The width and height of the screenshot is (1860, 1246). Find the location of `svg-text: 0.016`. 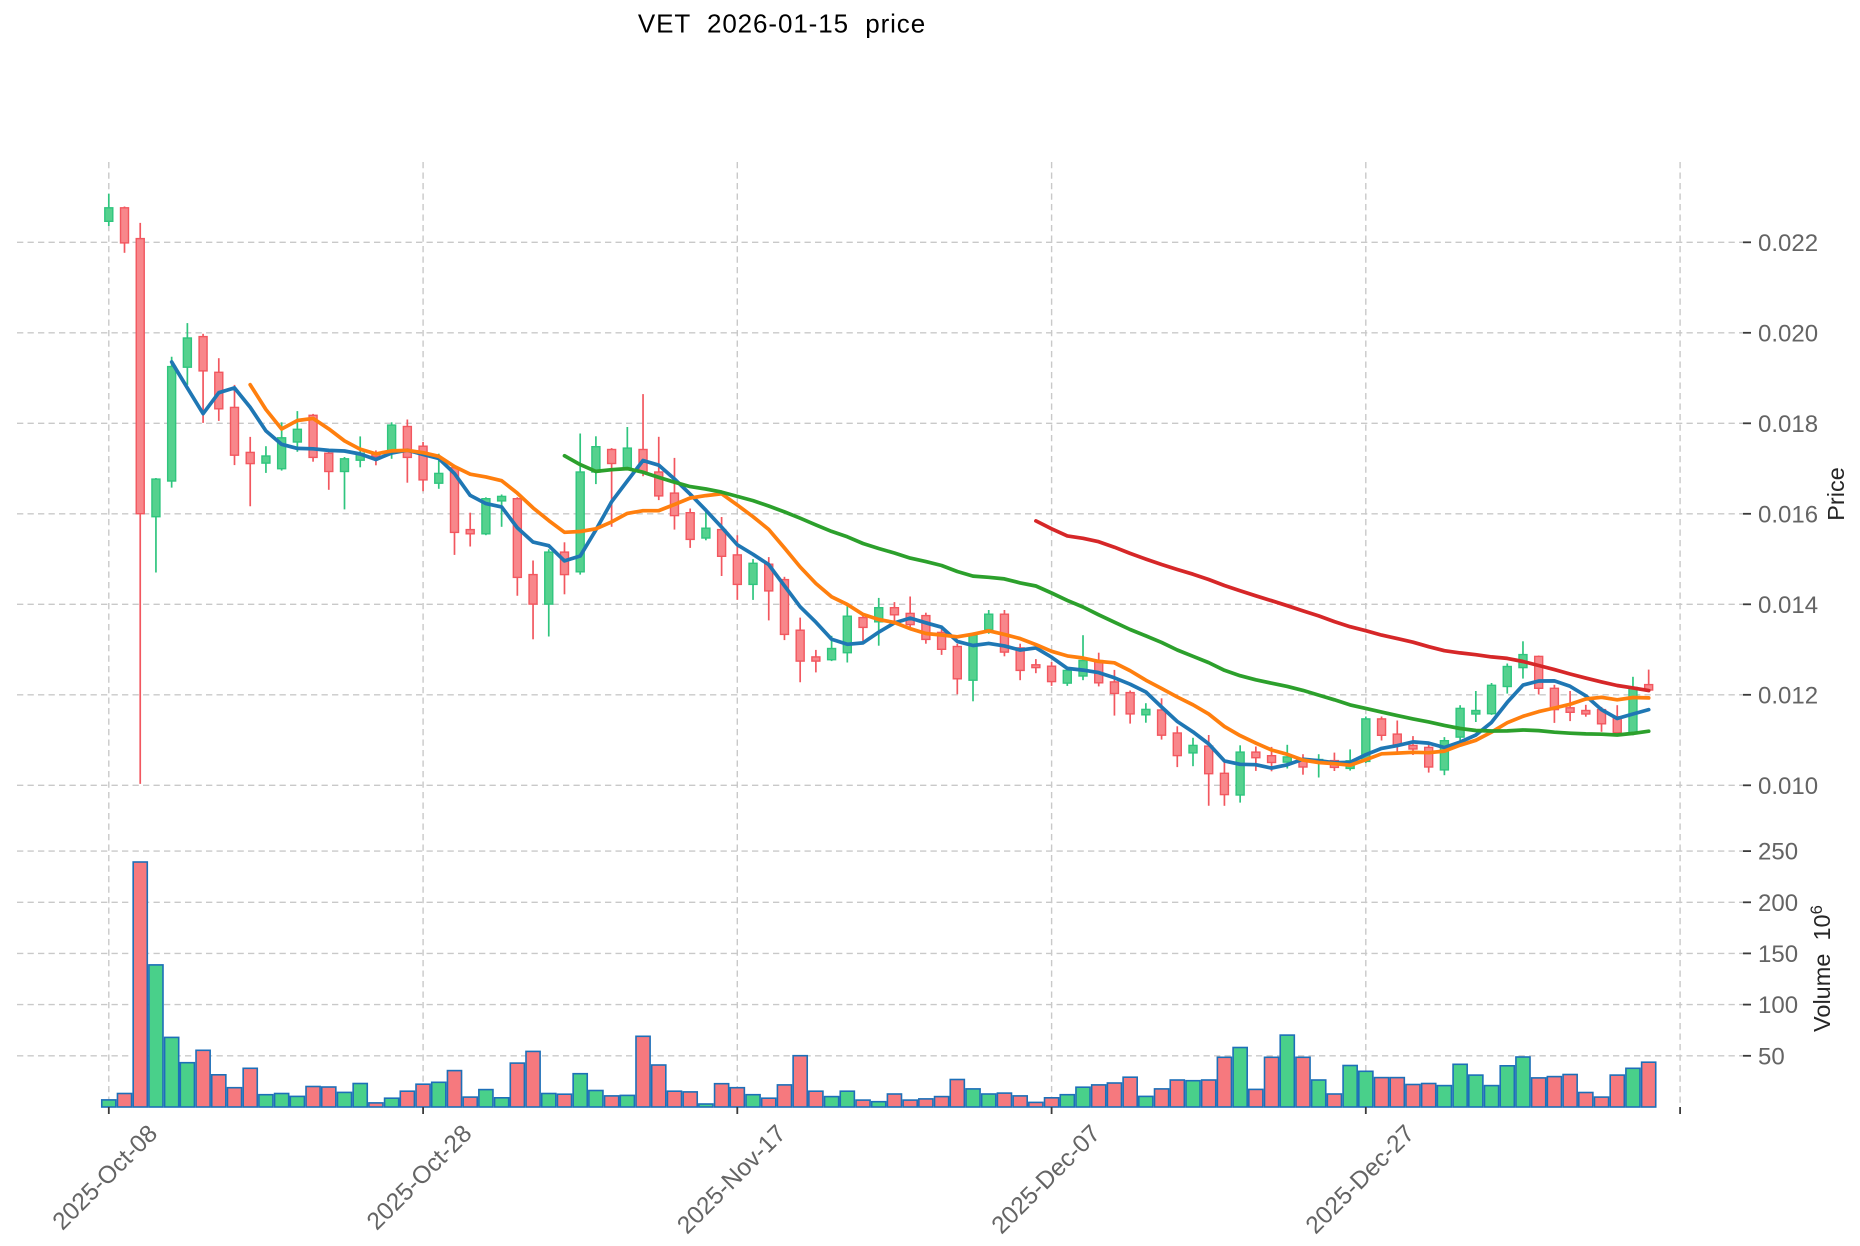

svg-text: 0.016 is located at coordinates (1788, 514).